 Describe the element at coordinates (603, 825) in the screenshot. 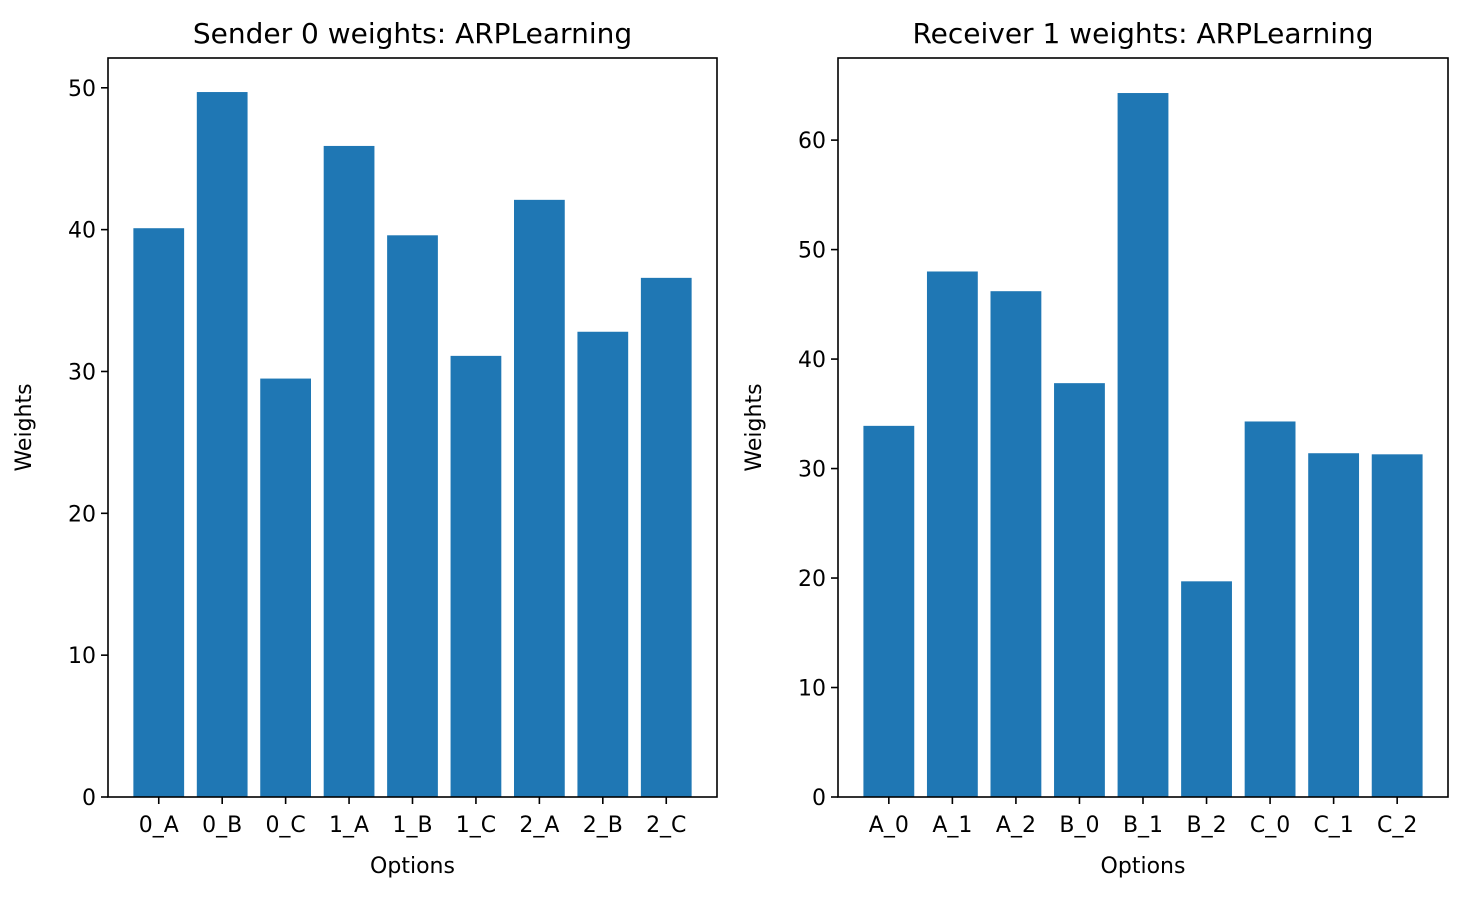

I see `x-tick-label: 2_B` at that location.